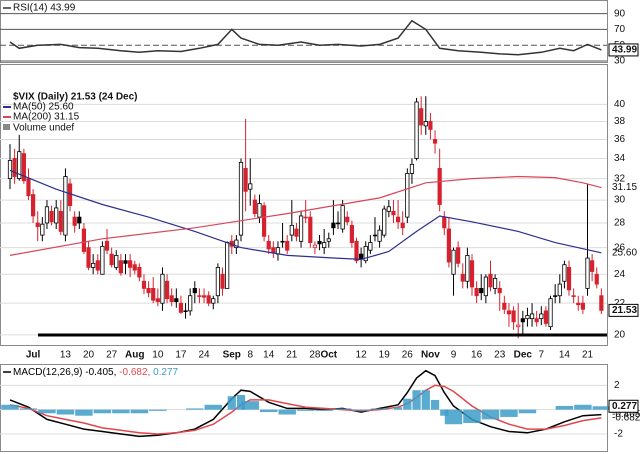 The height and width of the screenshot is (454, 640). What do you see at coordinates (43, 107) in the screenshot?
I see `legend-entry: MA(50) 25.60` at bounding box center [43, 107].